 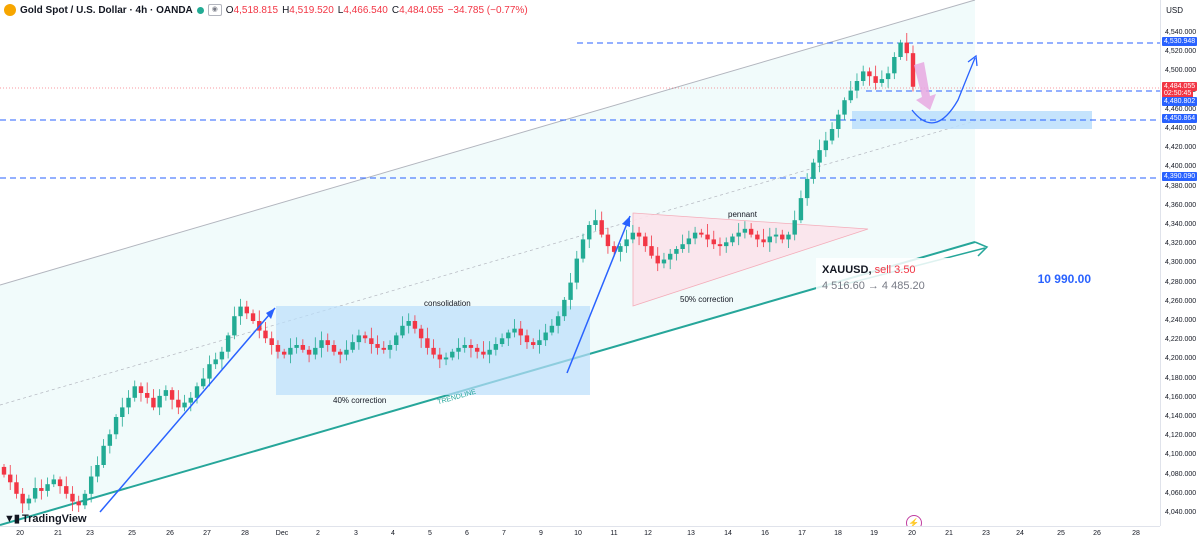 I want to click on ohlc-close: C4,484.055, so click(x=417, y=10).